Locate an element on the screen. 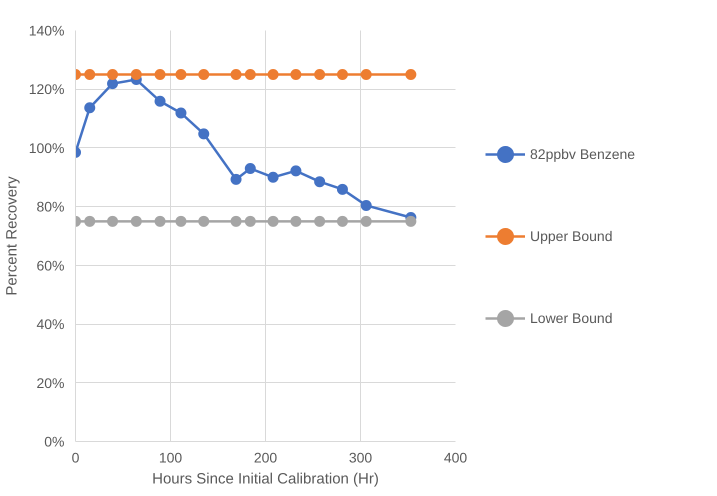  x-tick-label: 200 is located at coordinates (266, 458).